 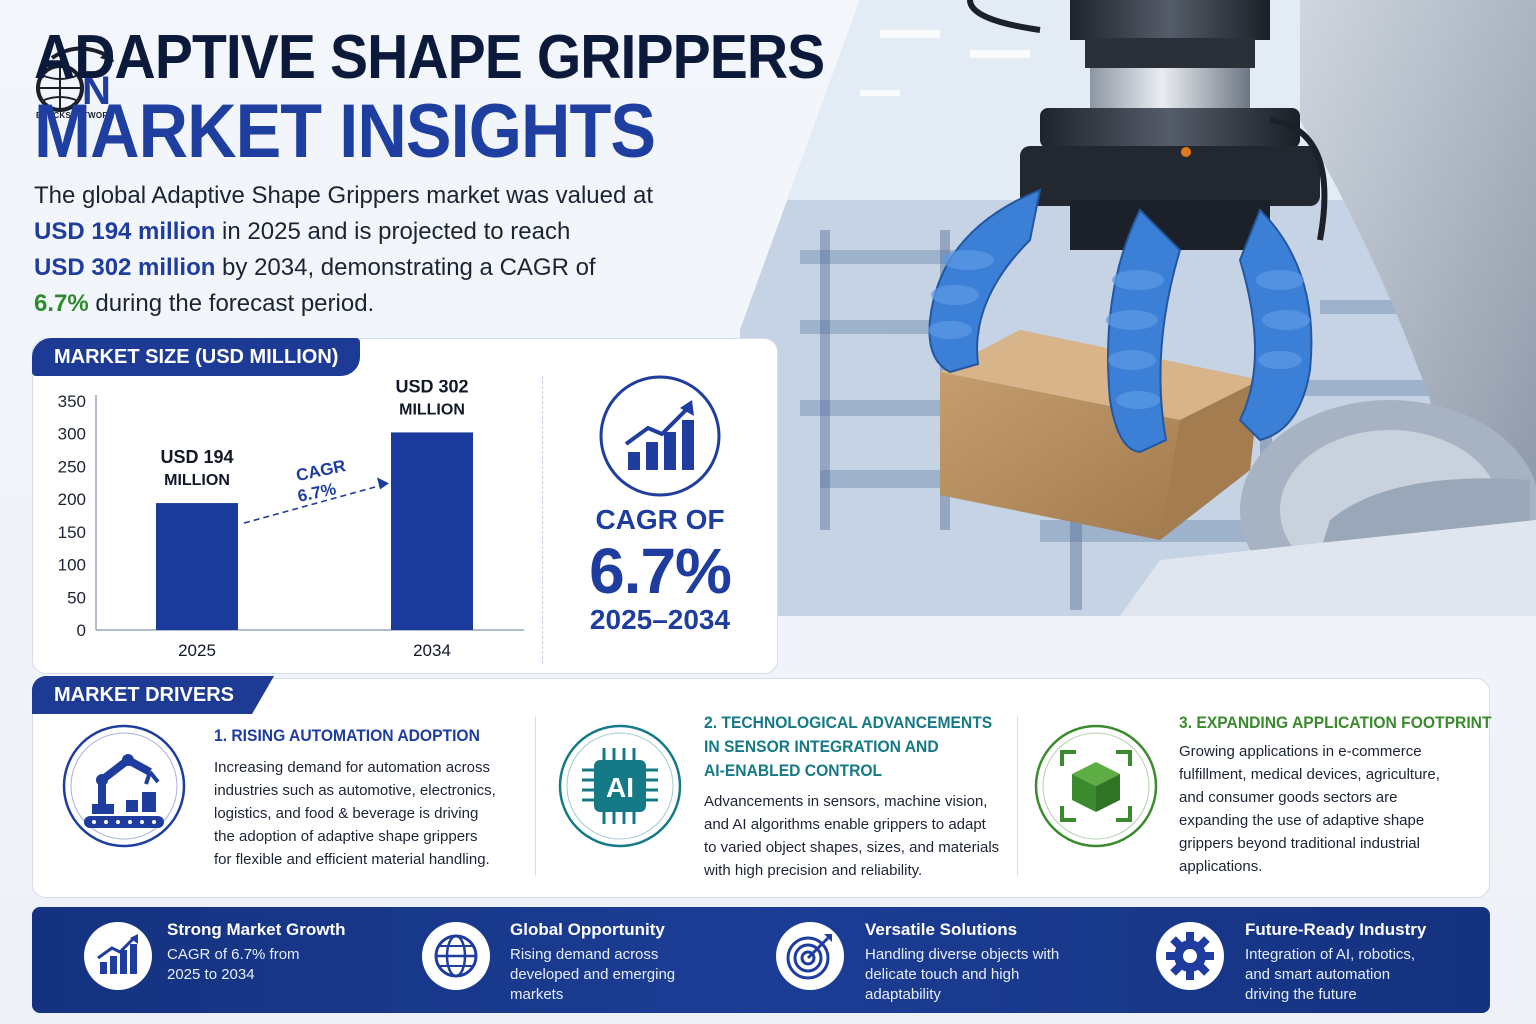 What do you see at coordinates (80, 80) in the screenshot?
I see `brand-logo: N` at bounding box center [80, 80].